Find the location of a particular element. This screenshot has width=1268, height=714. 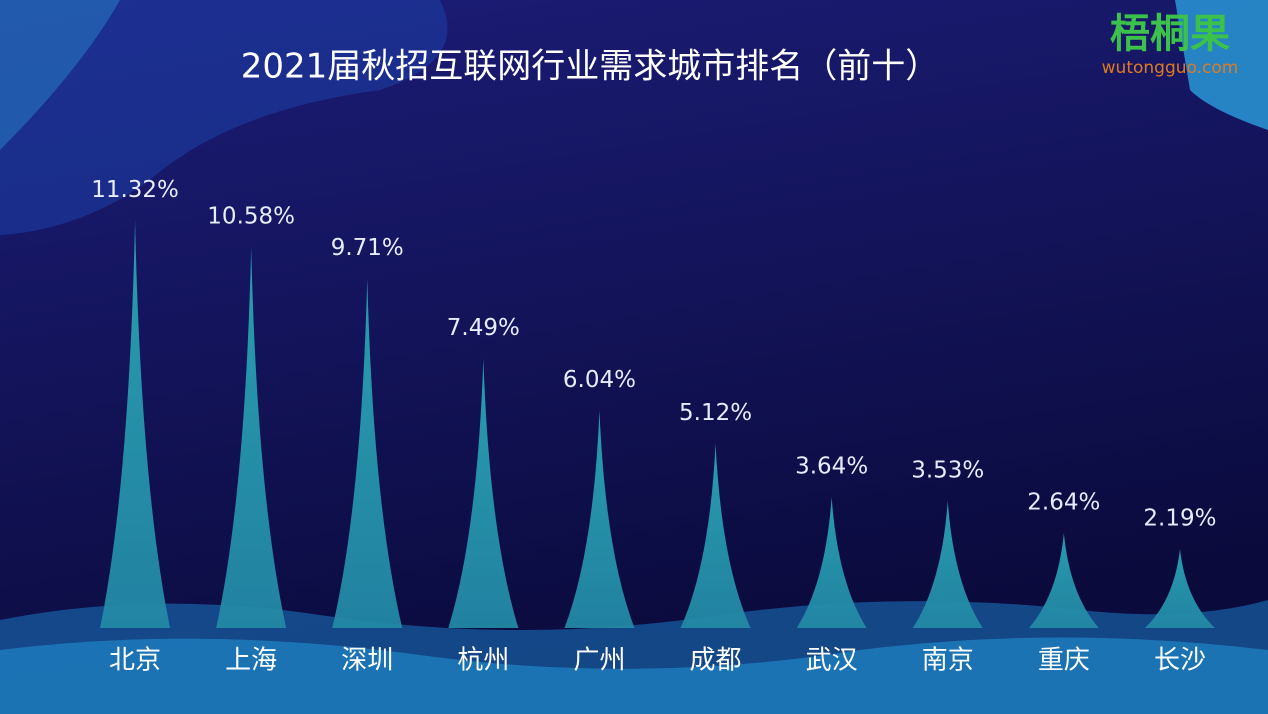

x-tick-label: 广州 is located at coordinates (599, 661).